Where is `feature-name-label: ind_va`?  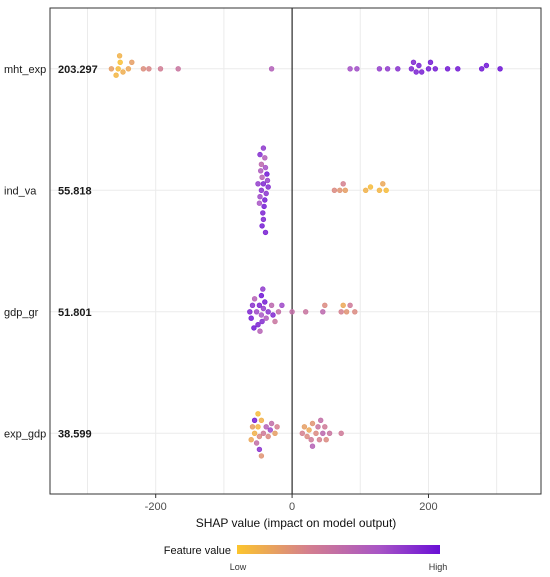
feature-name-label: ind_va is located at coordinates (20, 191).